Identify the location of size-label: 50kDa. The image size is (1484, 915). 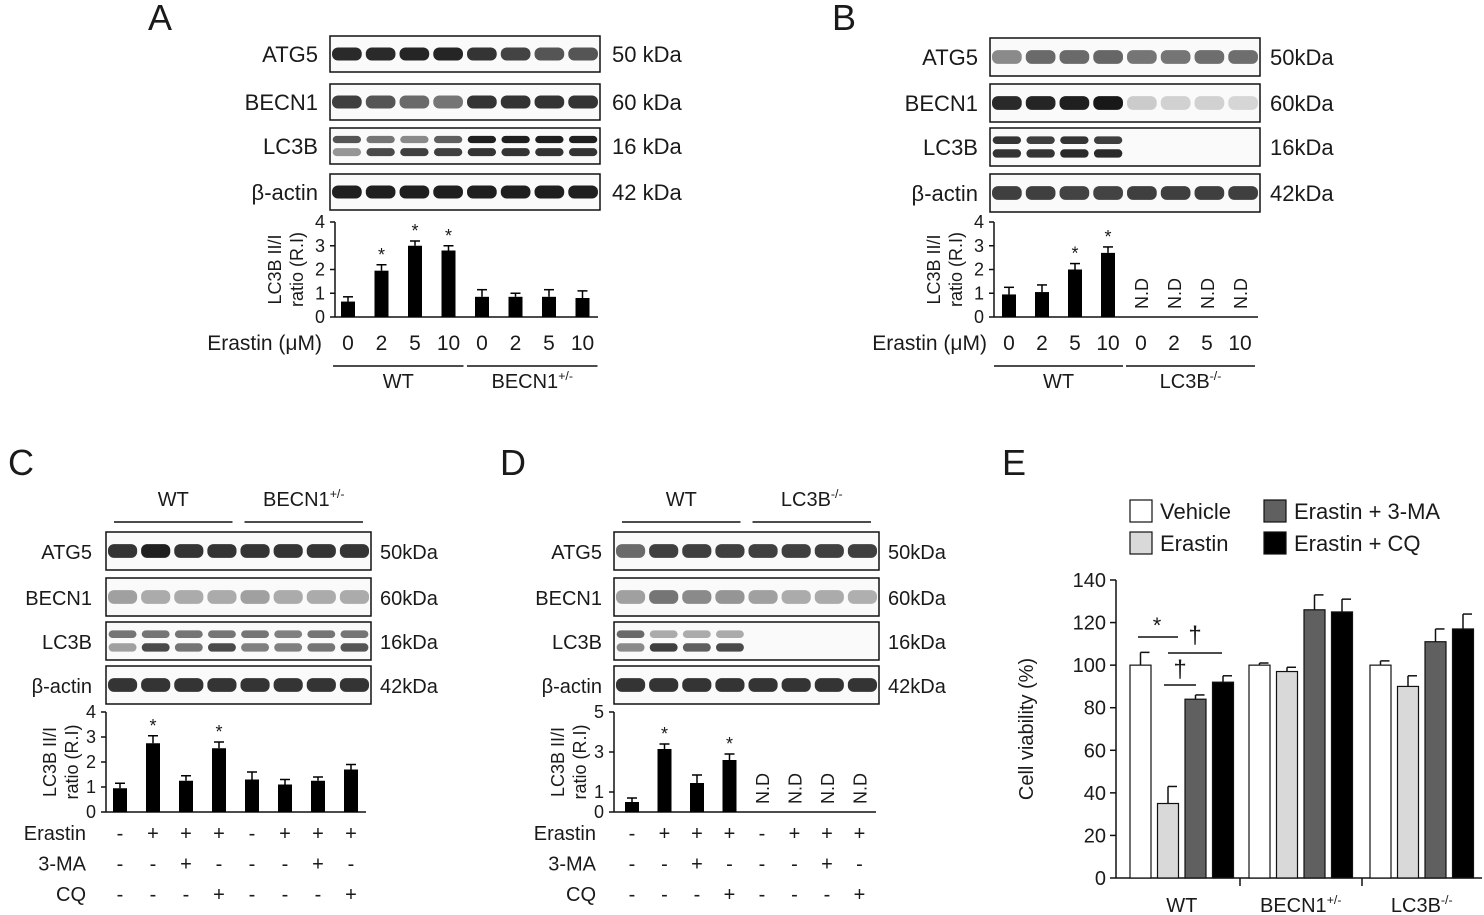
(1302, 57).